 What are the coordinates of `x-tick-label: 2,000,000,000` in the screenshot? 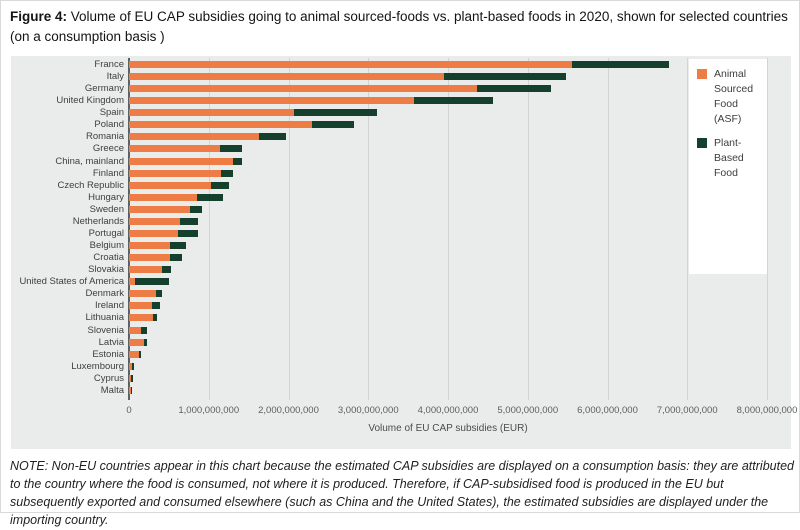 It's located at (288, 410).